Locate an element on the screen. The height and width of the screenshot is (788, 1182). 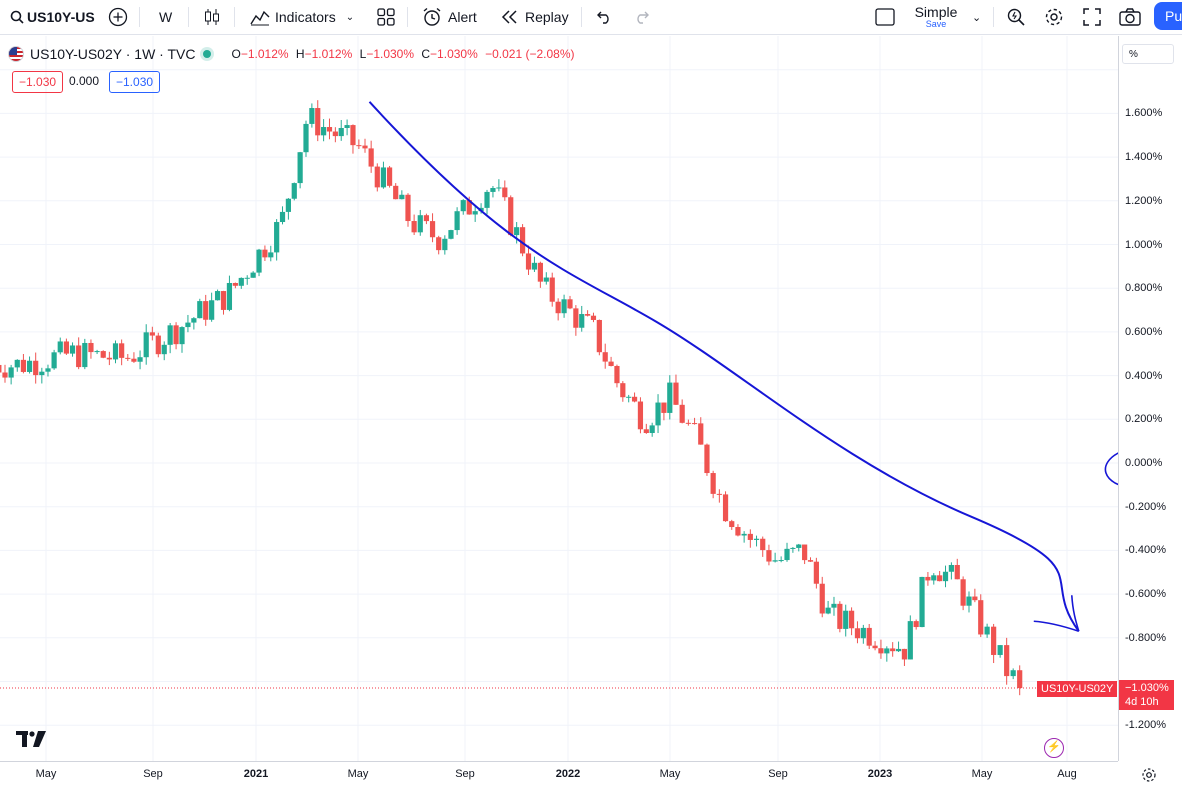
interval-button: W is located at coordinates (165, 17).